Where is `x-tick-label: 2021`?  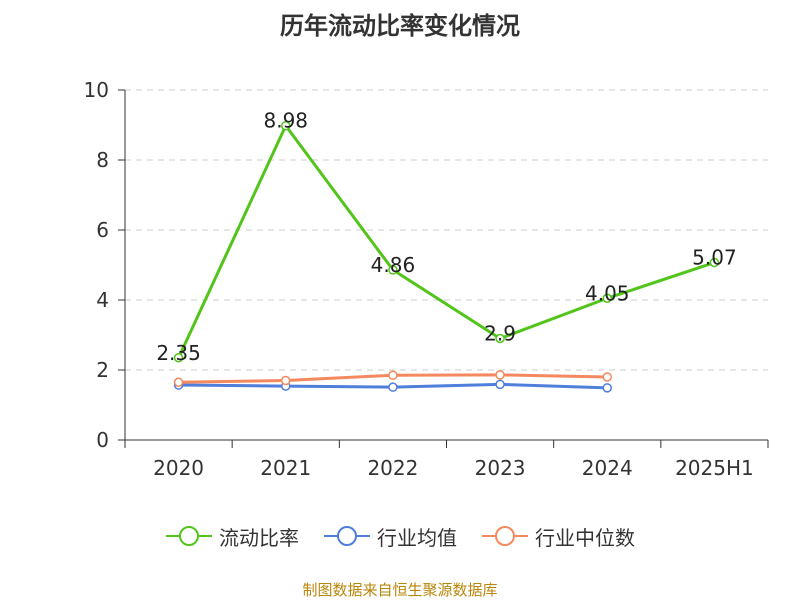
x-tick-label: 2021 is located at coordinates (285, 468).